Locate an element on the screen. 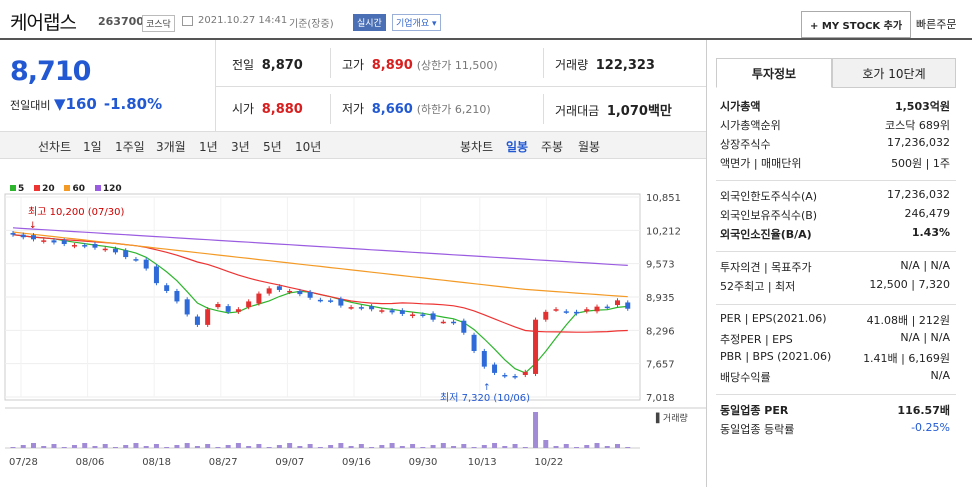 The width and height of the screenshot is (972, 487). info-value: 1.41배 | 6,169원 is located at coordinates (906, 358).